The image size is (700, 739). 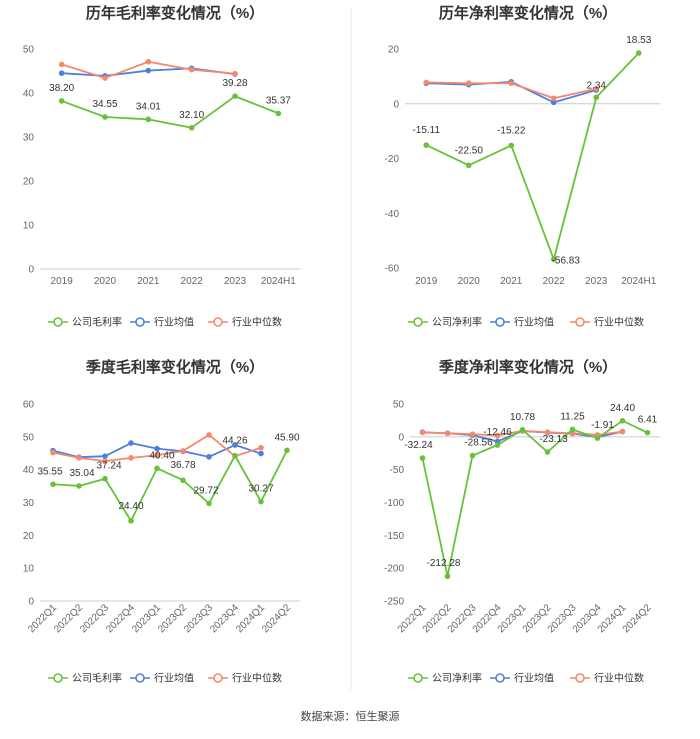 I want to click on y-tick-label: 30, so click(x=29, y=138).